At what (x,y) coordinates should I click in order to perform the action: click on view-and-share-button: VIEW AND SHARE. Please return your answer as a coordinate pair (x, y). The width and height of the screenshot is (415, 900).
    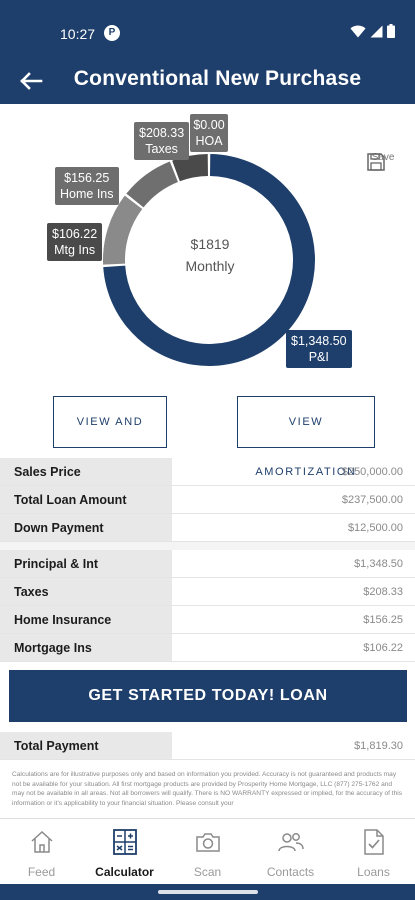
    Looking at the image, I should click on (110, 437).